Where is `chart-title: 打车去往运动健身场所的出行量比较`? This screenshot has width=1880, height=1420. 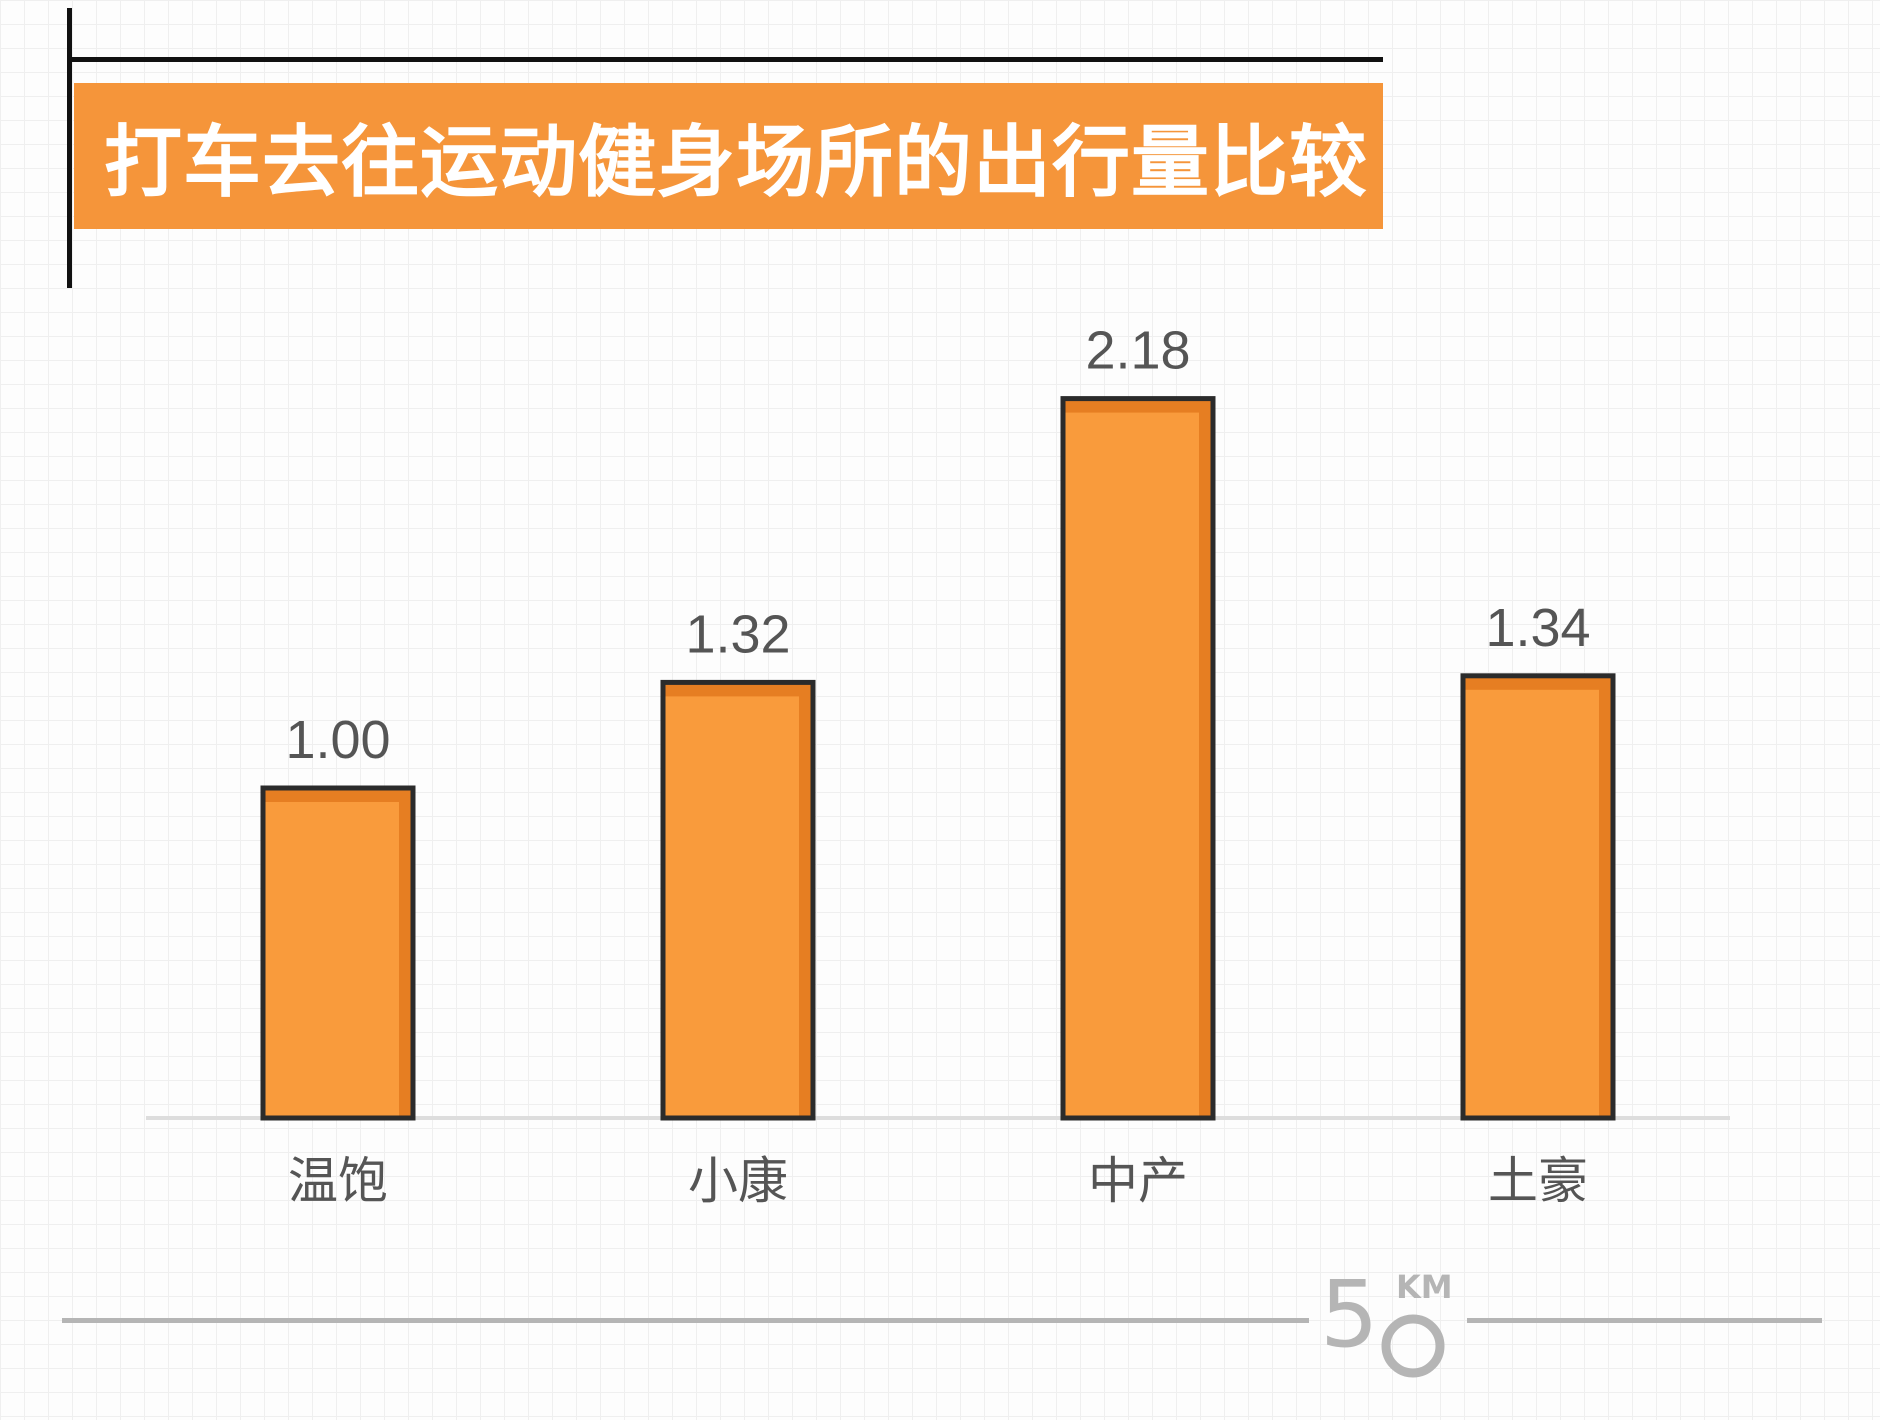
chart-title: 打车去往运动健身场所的出行量比较 is located at coordinates (736, 163).